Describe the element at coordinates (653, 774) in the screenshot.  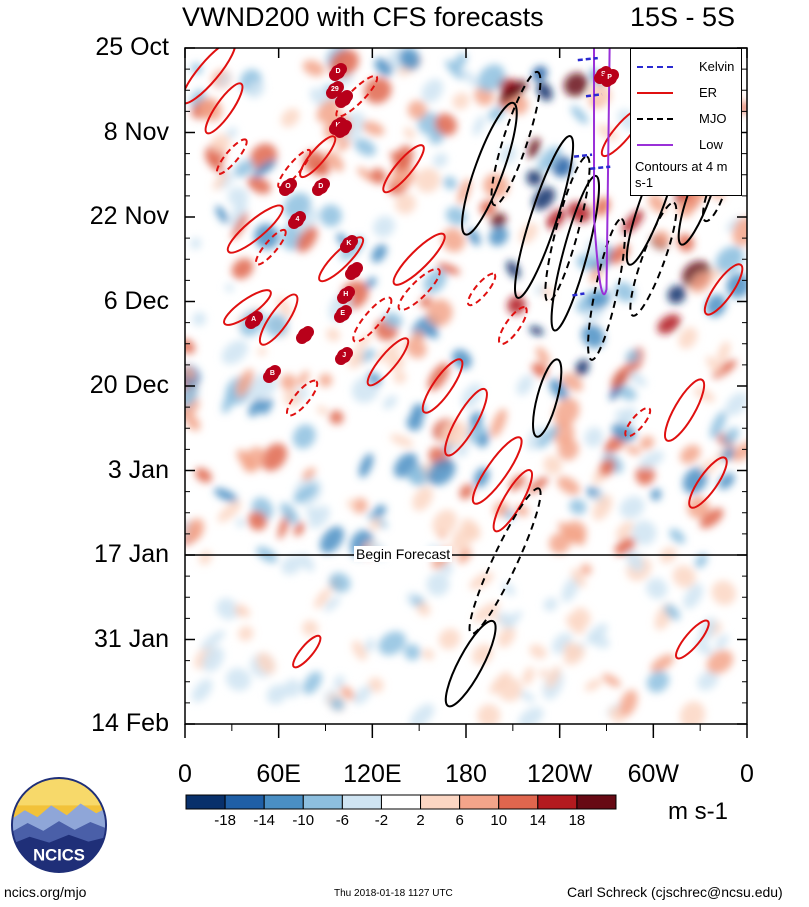
I see `x-tick-label: 60W` at that location.